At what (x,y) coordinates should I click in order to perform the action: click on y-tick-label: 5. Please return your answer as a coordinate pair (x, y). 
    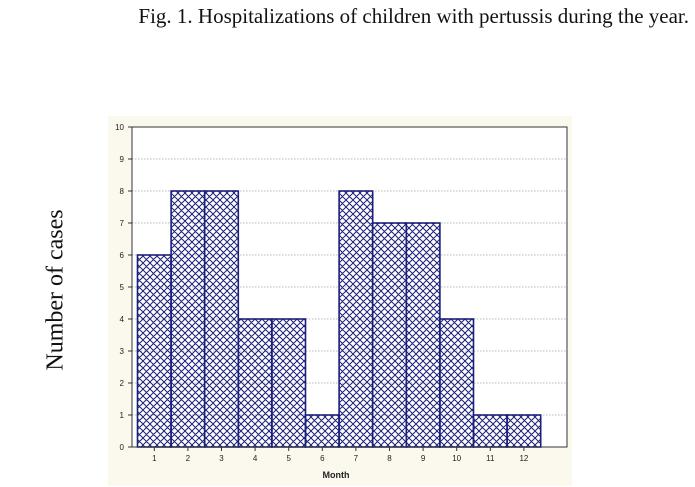
    Looking at the image, I should click on (122, 287).